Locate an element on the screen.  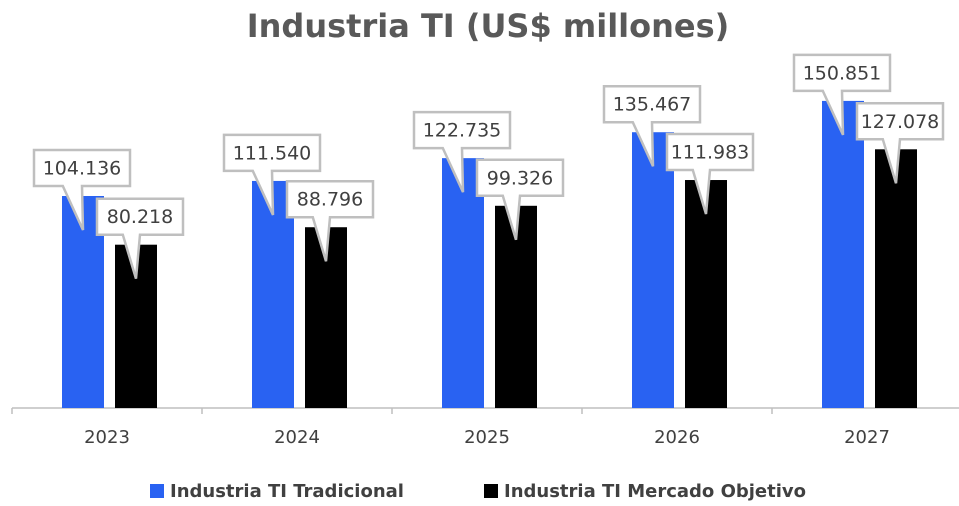
data-label: 111.540 is located at coordinates (272, 153).